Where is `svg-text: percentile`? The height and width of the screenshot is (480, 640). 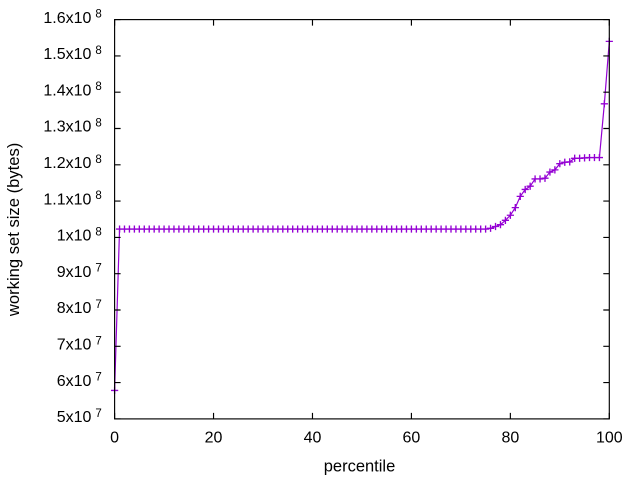
svg-text: percentile is located at coordinates (360, 466).